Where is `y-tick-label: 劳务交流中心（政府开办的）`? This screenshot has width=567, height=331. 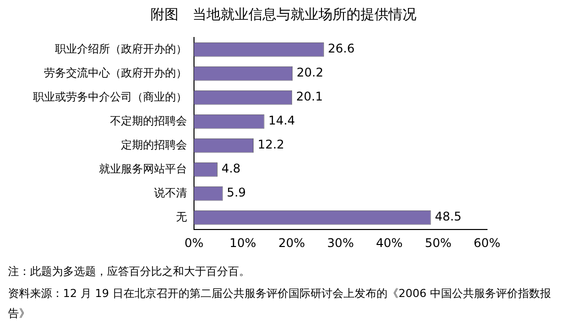
y-tick-label: 劳务交流中心（政府开办的） is located at coordinates (115, 73).